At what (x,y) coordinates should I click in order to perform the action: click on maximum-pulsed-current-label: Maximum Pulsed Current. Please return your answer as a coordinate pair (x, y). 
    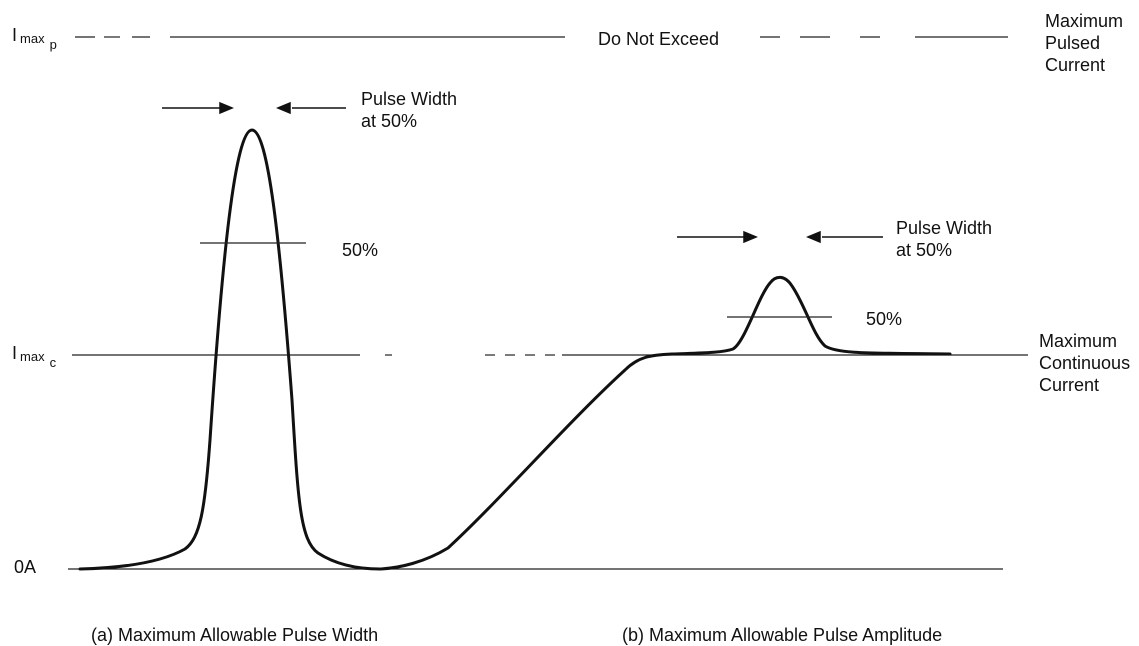
    Looking at the image, I should click on (1084, 43).